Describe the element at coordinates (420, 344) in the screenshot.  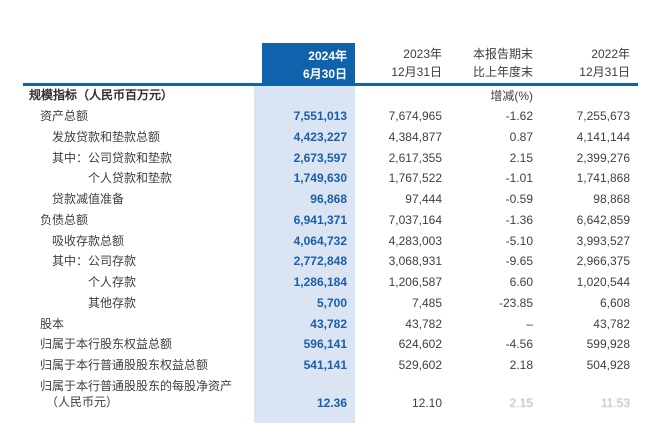
I see `value-prev-year: 624,602` at that location.